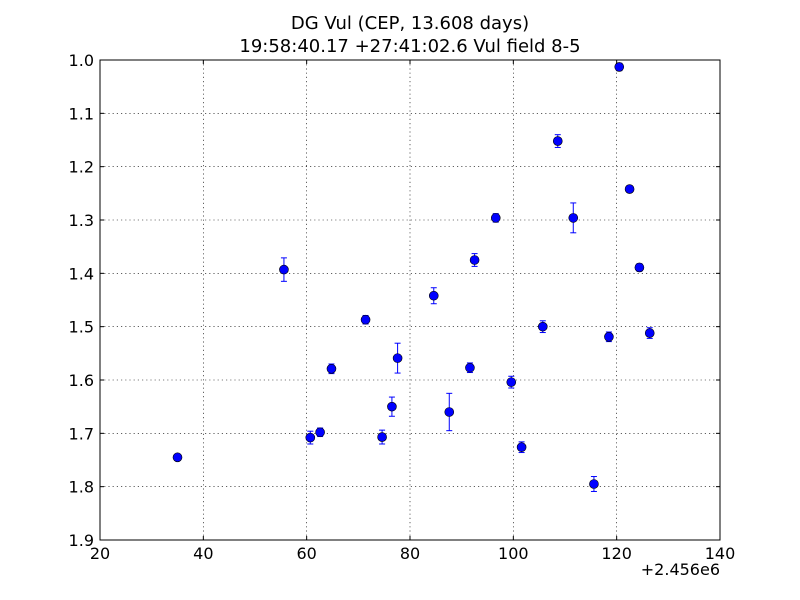  Describe the element at coordinates (81, 167) in the screenshot. I see `y-tick-label: 1.2` at that location.